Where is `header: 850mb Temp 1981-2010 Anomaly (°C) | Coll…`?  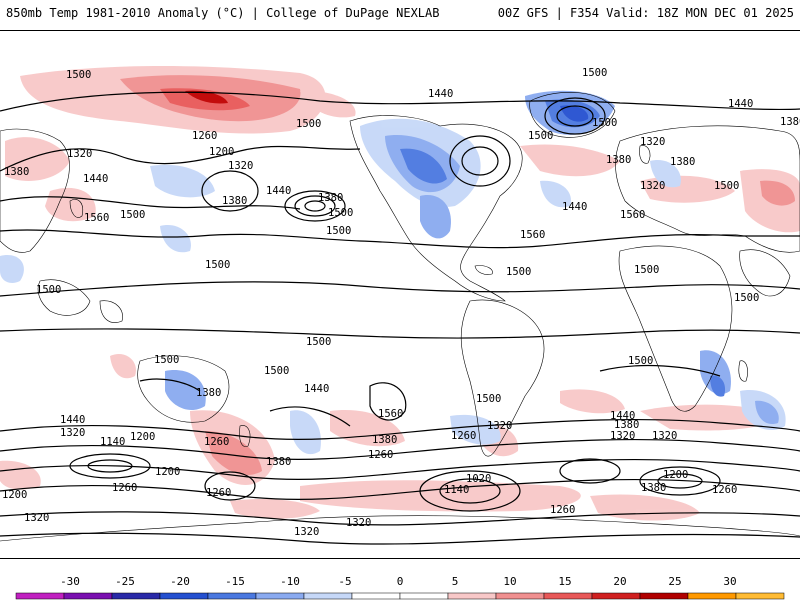
header: 850mb Temp 1981-2010 Anomaly (°C) | Coll… is located at coordinates (400, 15).